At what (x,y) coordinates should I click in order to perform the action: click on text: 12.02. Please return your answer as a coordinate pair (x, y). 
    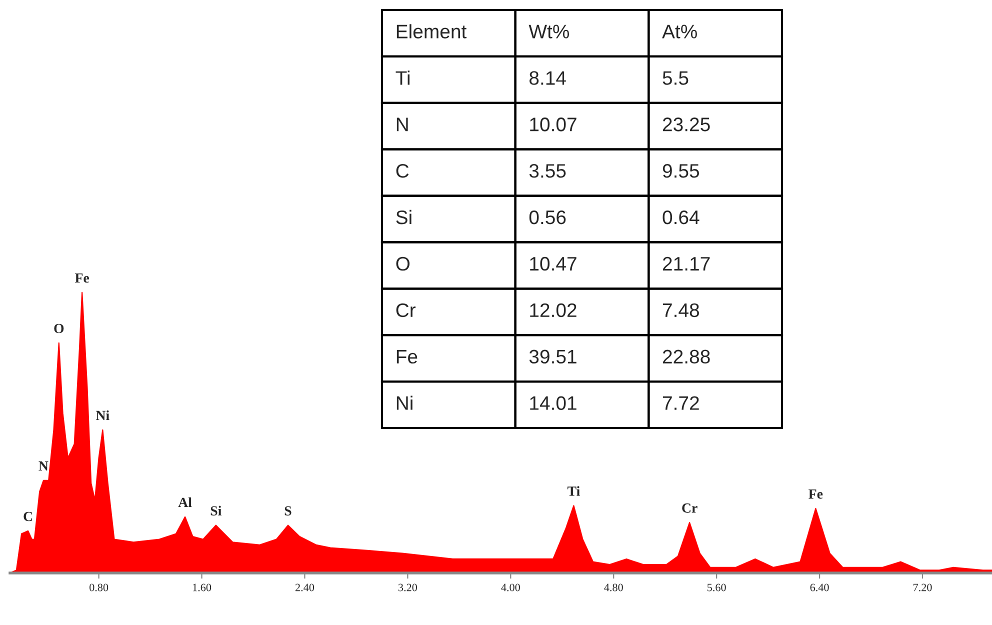
    Looking at the image, I should click on (553, 310).